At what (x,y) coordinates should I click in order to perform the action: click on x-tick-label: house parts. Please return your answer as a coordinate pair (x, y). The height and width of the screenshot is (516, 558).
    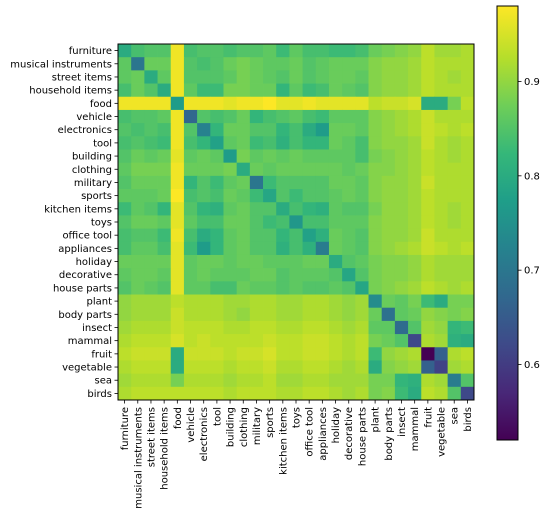
    Looking at the image, I should click on (362, 436).